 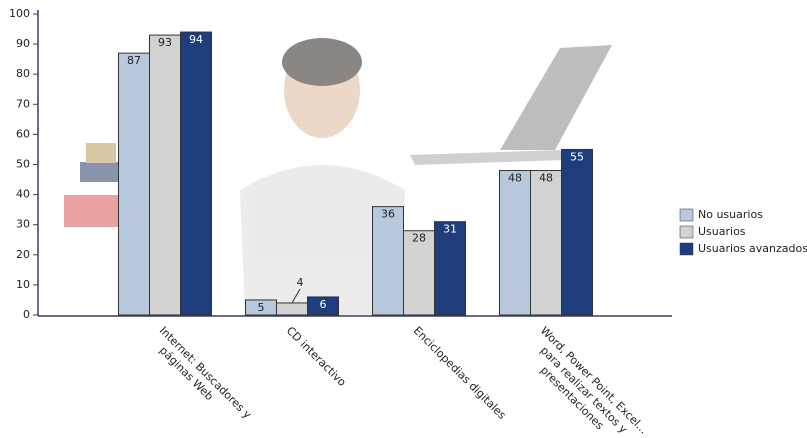 I want to click on y-tick-label: 70, so click(x=23, y=103).